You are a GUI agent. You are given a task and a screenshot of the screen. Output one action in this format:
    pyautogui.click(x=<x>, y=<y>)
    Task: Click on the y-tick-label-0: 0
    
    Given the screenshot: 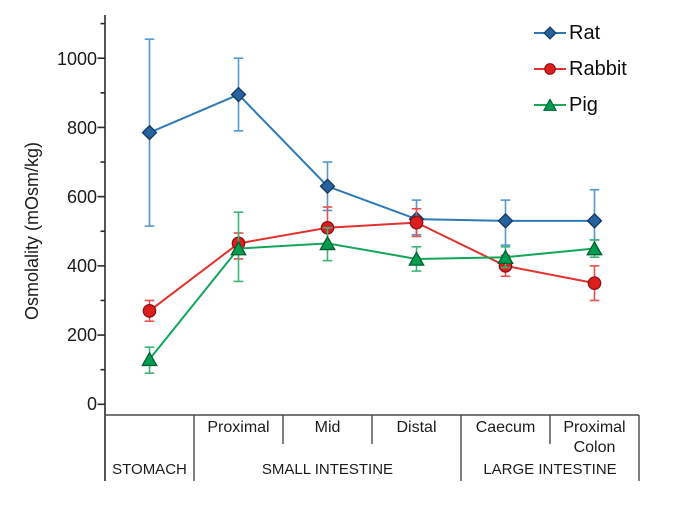 What is the action you would take?
    pyautogui.click(x=91, y=404)
    